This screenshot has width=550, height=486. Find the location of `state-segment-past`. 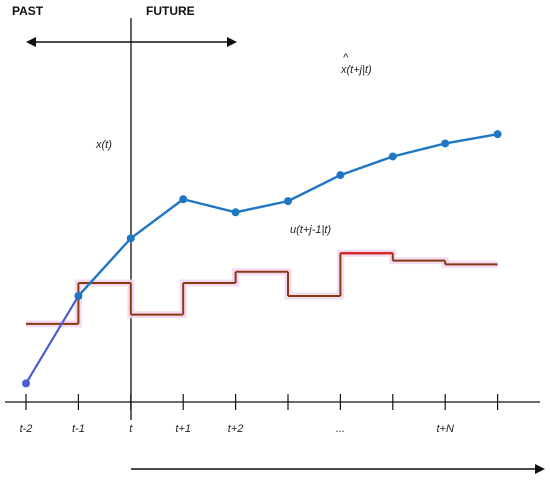

state-segment-past is located at coordinates (52, 339).